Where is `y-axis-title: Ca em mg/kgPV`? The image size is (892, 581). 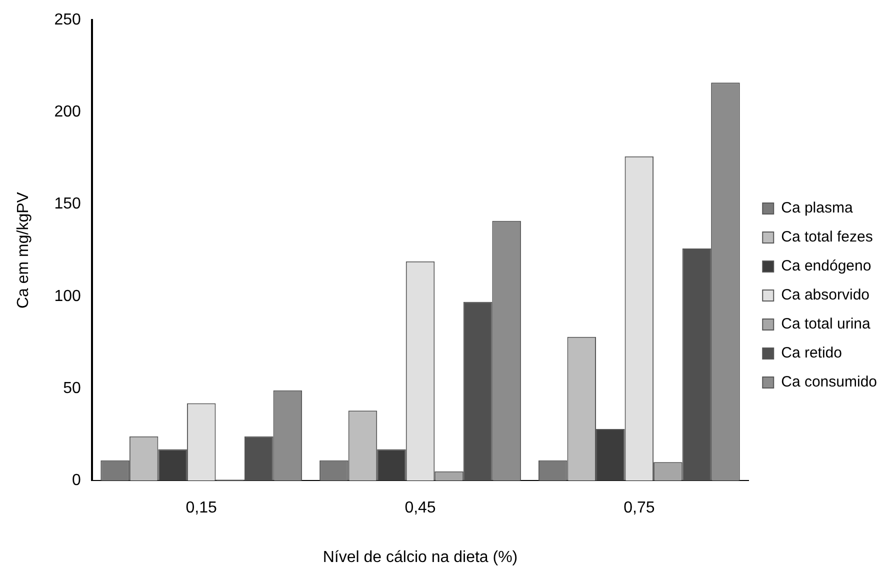 y-axis-title: Ca em mg/kgPV is located at coordinates (23, 250).